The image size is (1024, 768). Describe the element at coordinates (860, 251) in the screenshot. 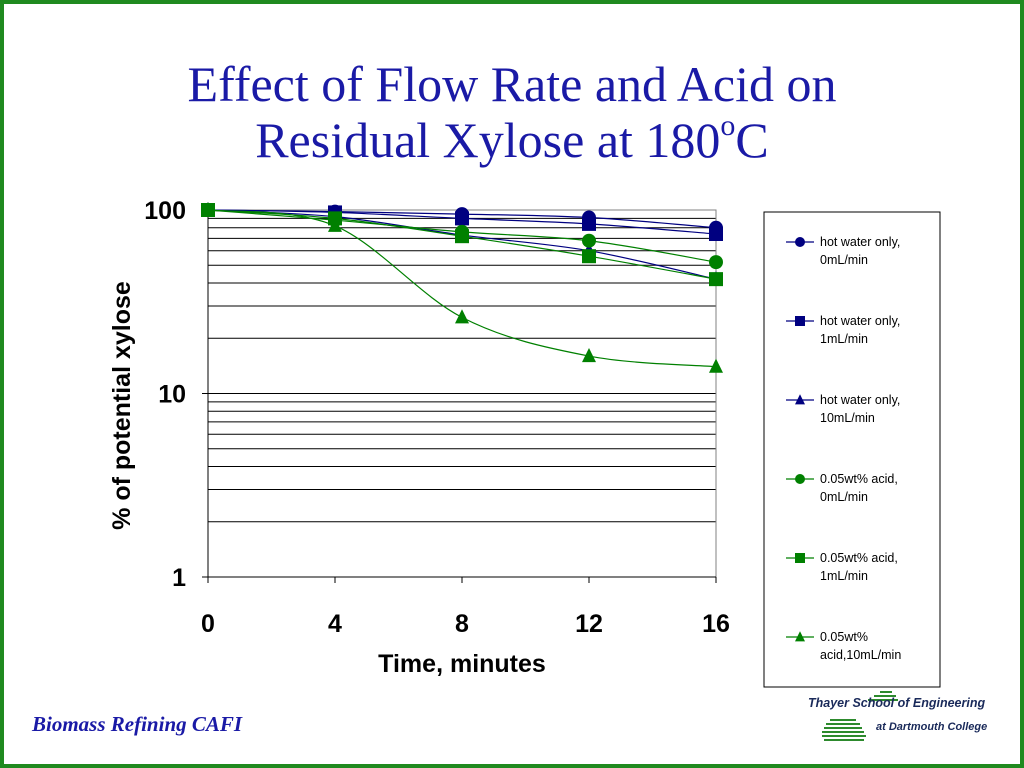

I see `legend-label: hot water only, 0mL/min` at that location.